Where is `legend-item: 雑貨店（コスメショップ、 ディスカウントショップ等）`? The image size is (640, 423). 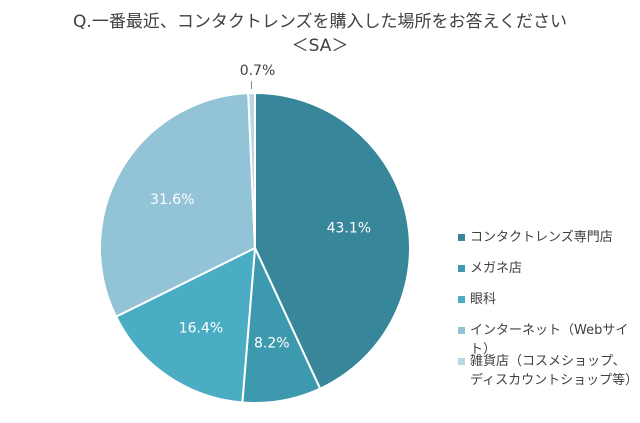
legend-item: 雑貨店（コスメショップ、 ディスカウントショップ等） is located at coordinates (549, 370).